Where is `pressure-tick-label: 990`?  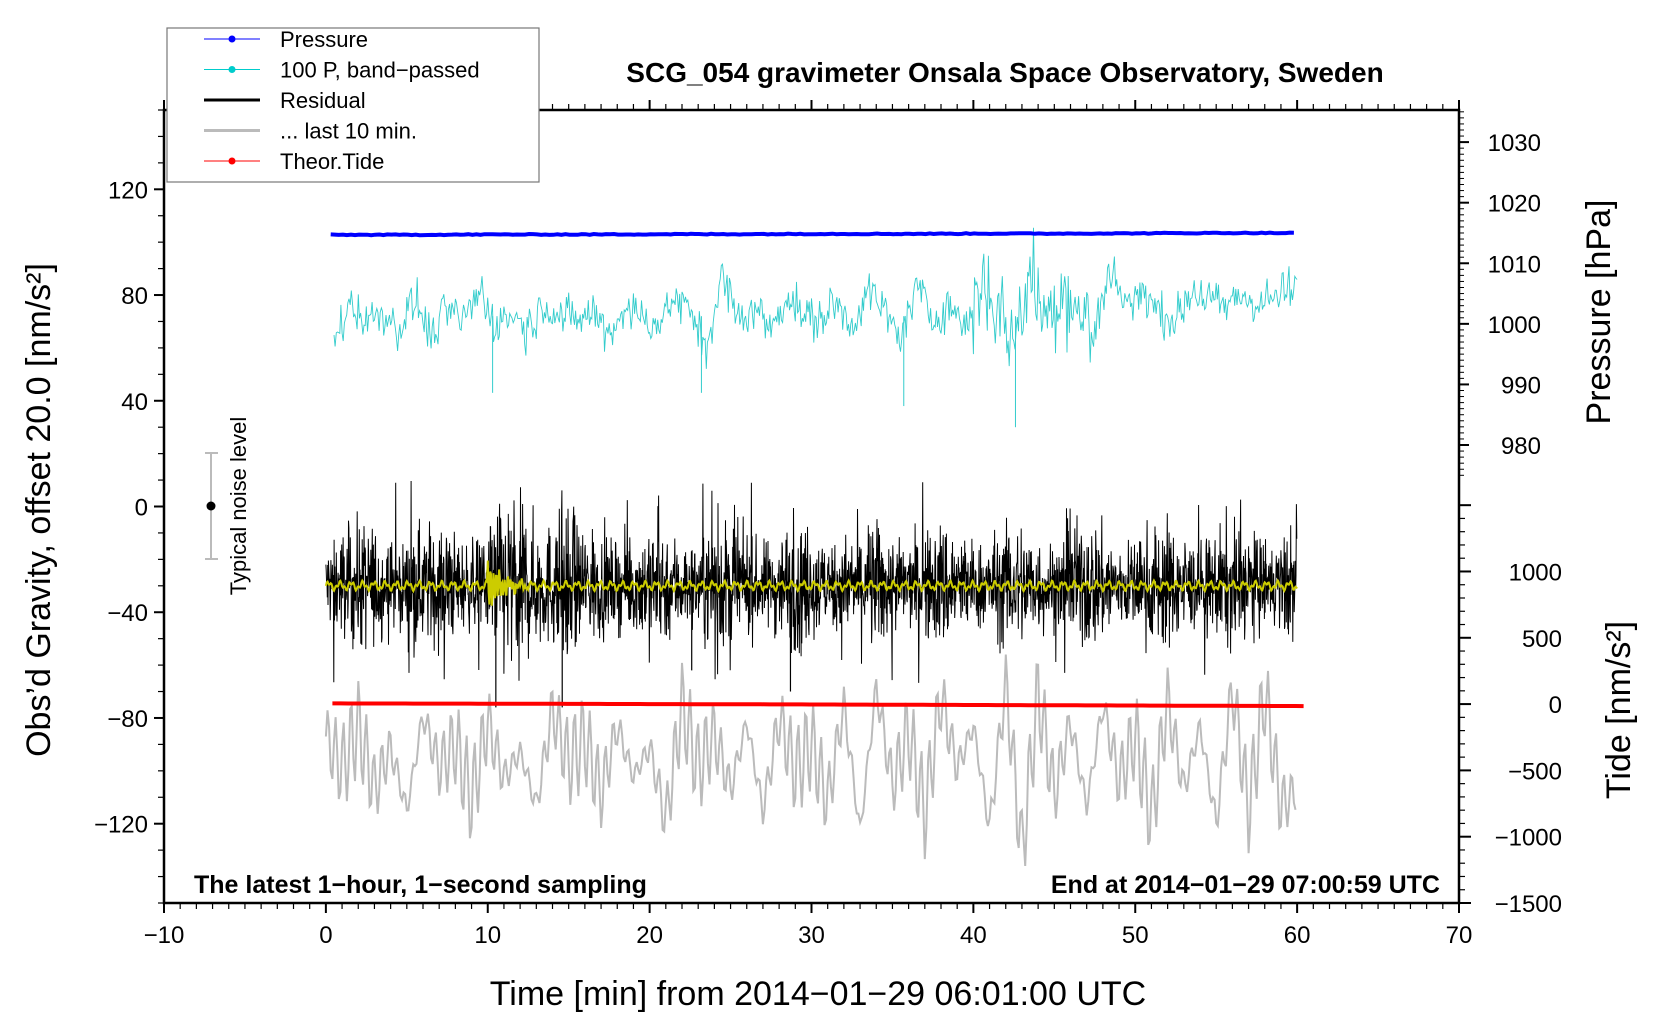 pressure-tick-label: 990 is located at coordinates (1521, 385).